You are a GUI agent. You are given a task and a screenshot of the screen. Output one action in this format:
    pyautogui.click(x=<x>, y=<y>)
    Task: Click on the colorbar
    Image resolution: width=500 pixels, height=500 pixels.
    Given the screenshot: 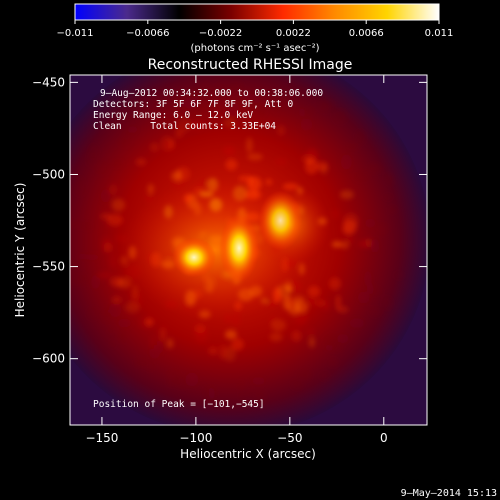 What is the action you would take?
    pyautogui.click(x=257, y=12)
    